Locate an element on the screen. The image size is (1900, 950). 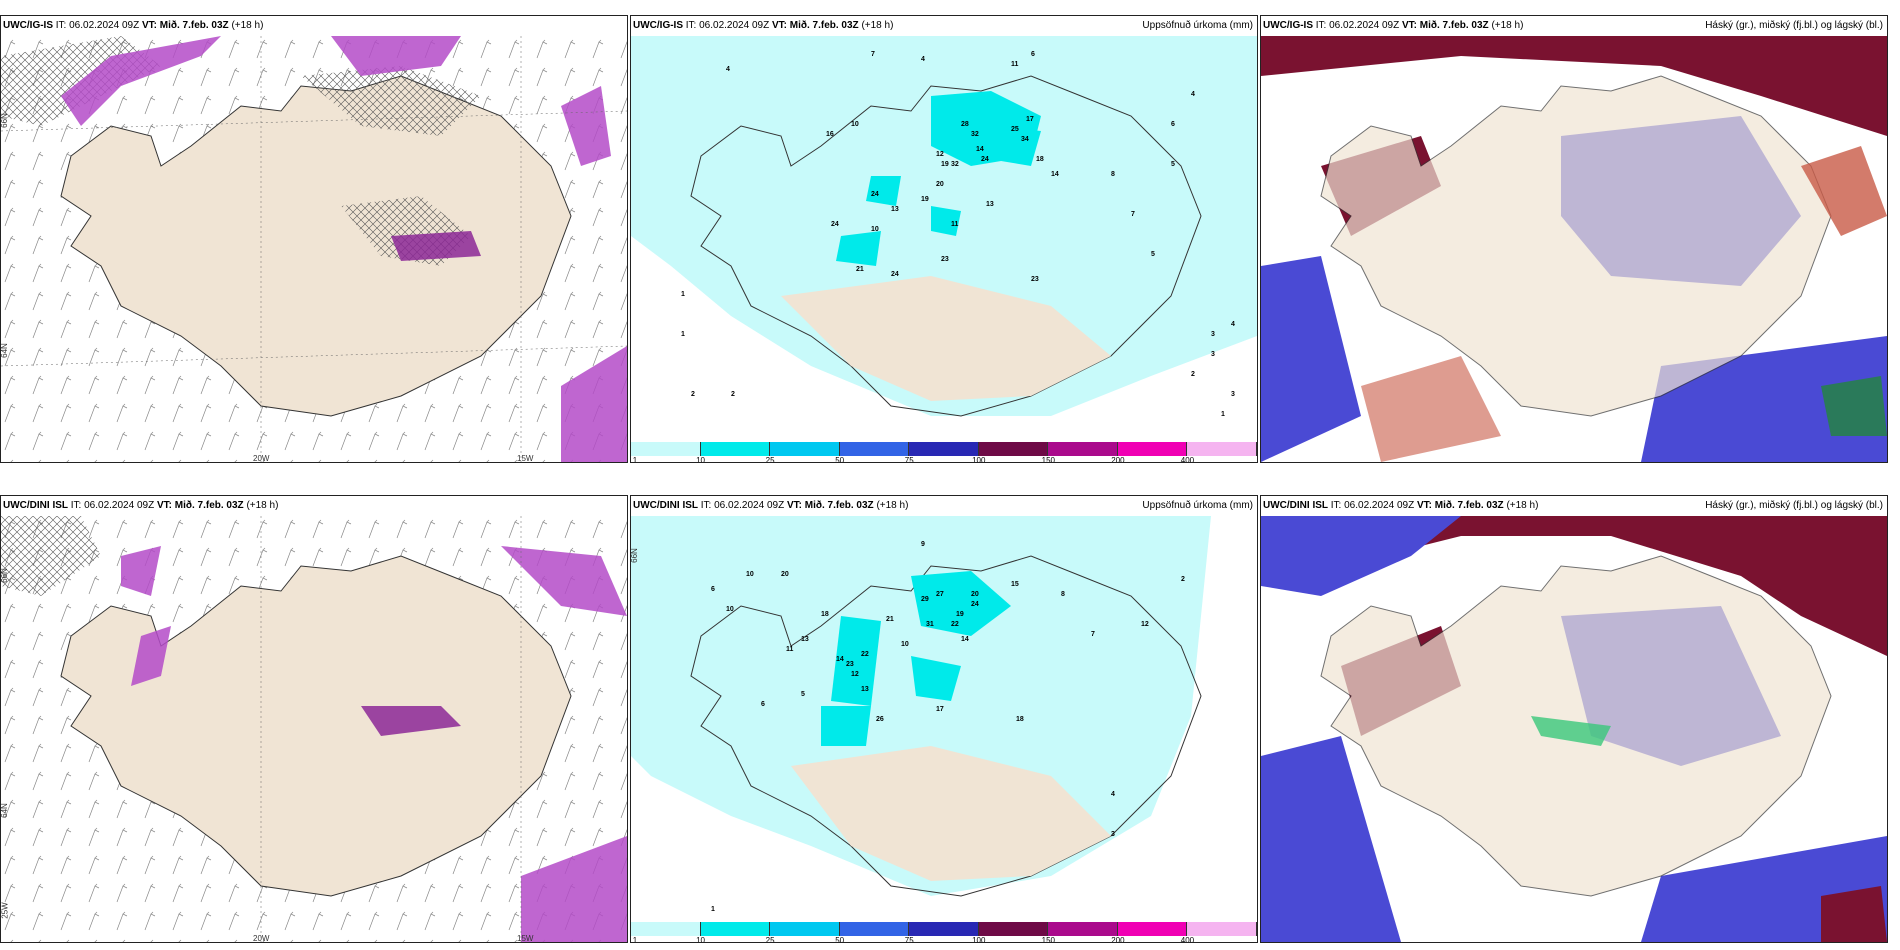
svg-text: 20 is located at coordinates (940, 184).